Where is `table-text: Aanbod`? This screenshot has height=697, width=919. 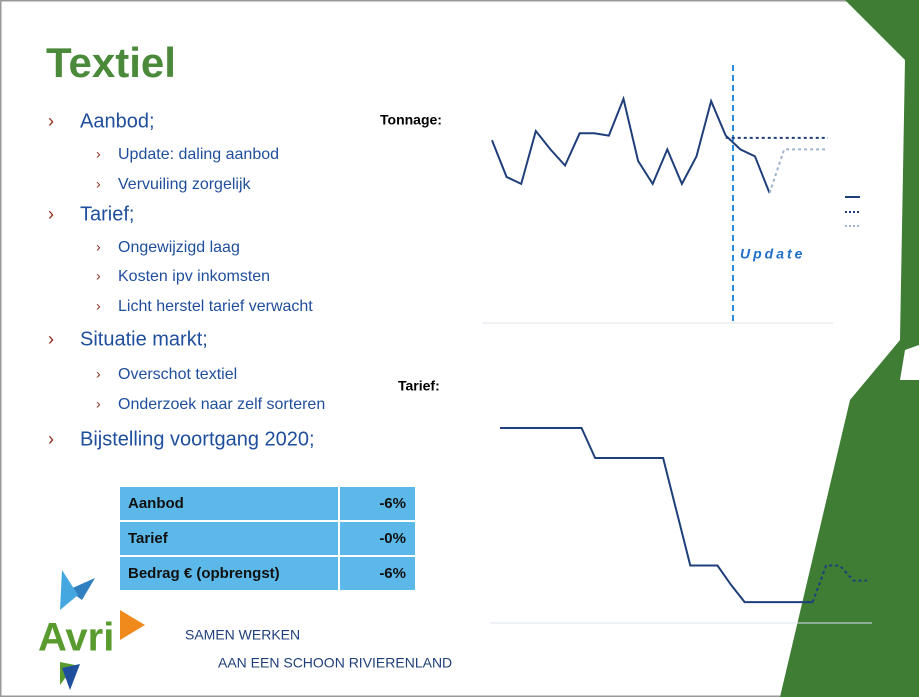
table-text: Aanbod is located at coordinates (156, 503).